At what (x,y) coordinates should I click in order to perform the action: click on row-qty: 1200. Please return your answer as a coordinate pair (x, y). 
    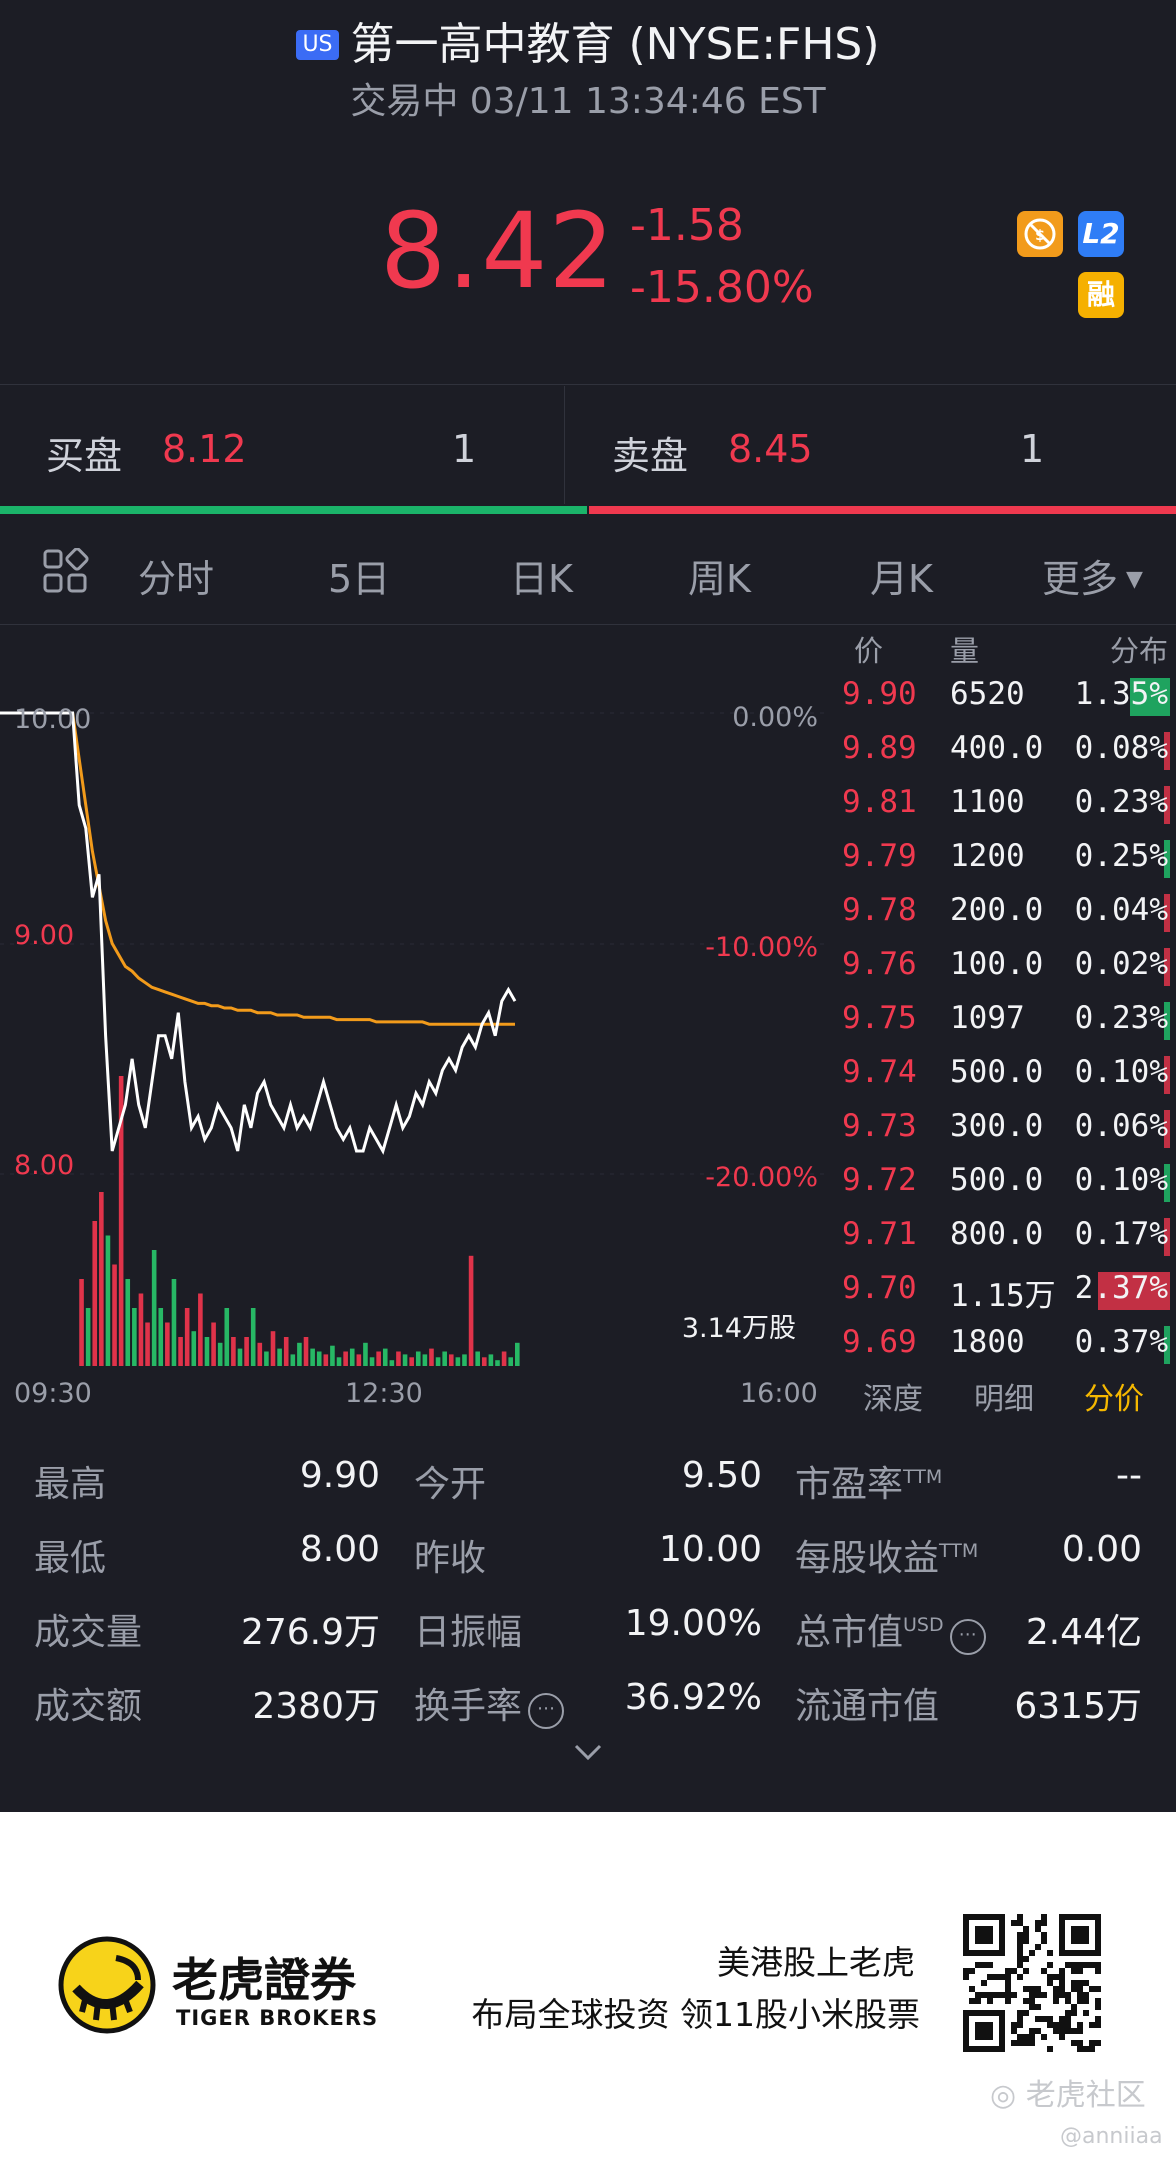
    Looking at the image, I should click on (987, 856).